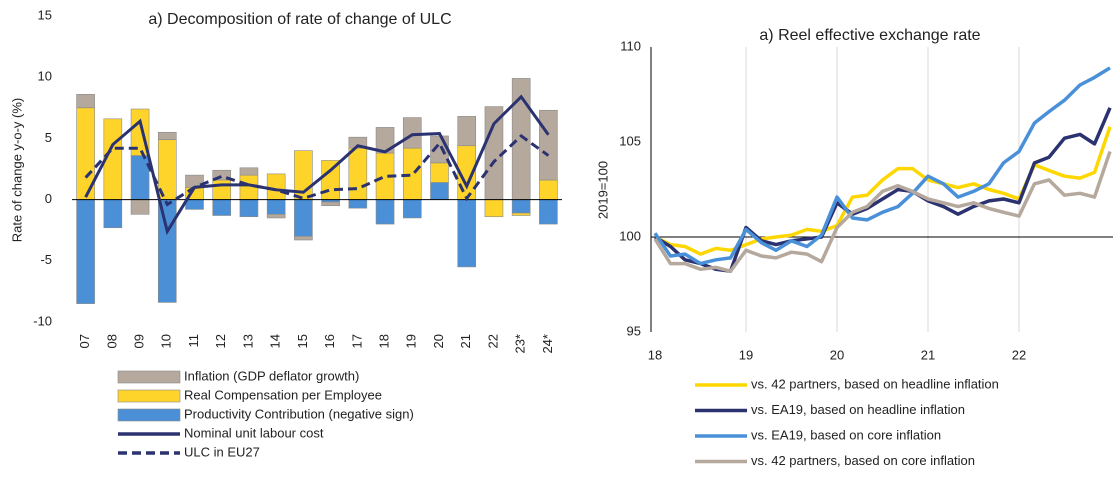  I want to click on x-tick-label: 09, so click(138, 341).